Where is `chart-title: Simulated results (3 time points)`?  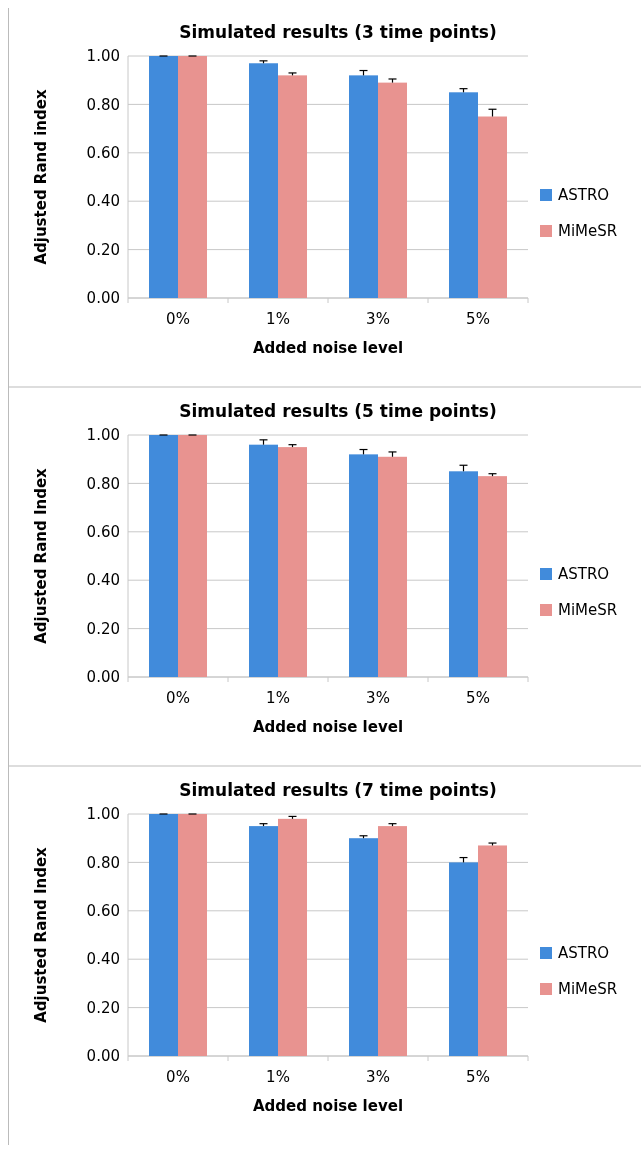
chart-title: Simulated results (3 time points) is located at coordinates (338, 32).